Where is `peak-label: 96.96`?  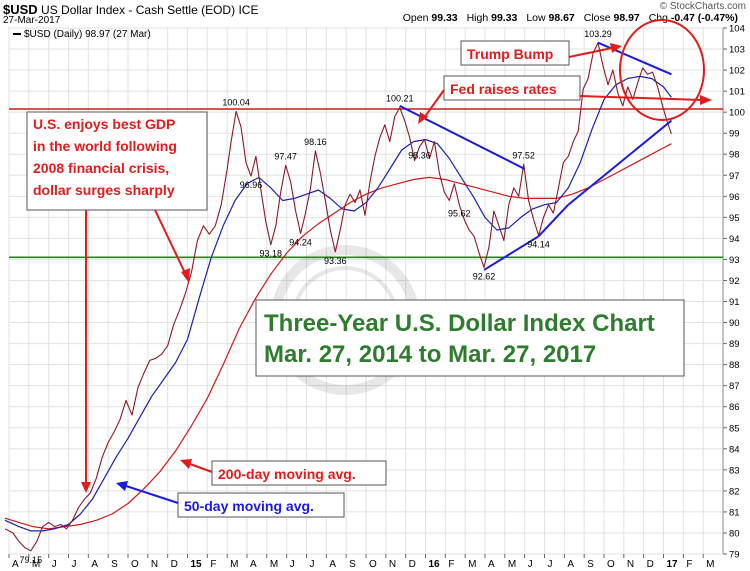 peak-label: 96.96 is located at coordinates (251, 185).